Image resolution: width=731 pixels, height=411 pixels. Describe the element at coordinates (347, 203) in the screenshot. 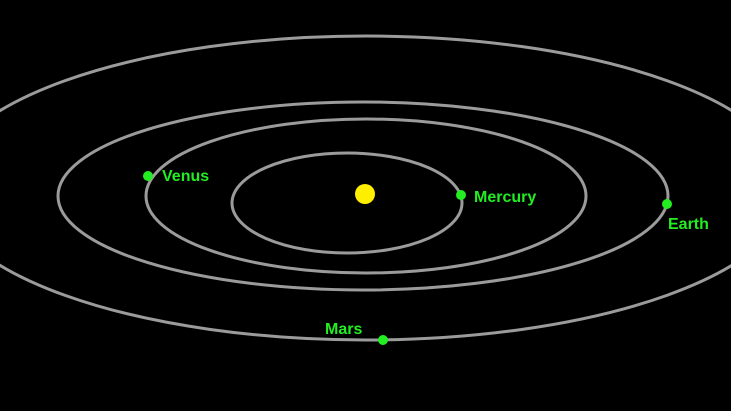

I see `orbit-mercury` at that location.